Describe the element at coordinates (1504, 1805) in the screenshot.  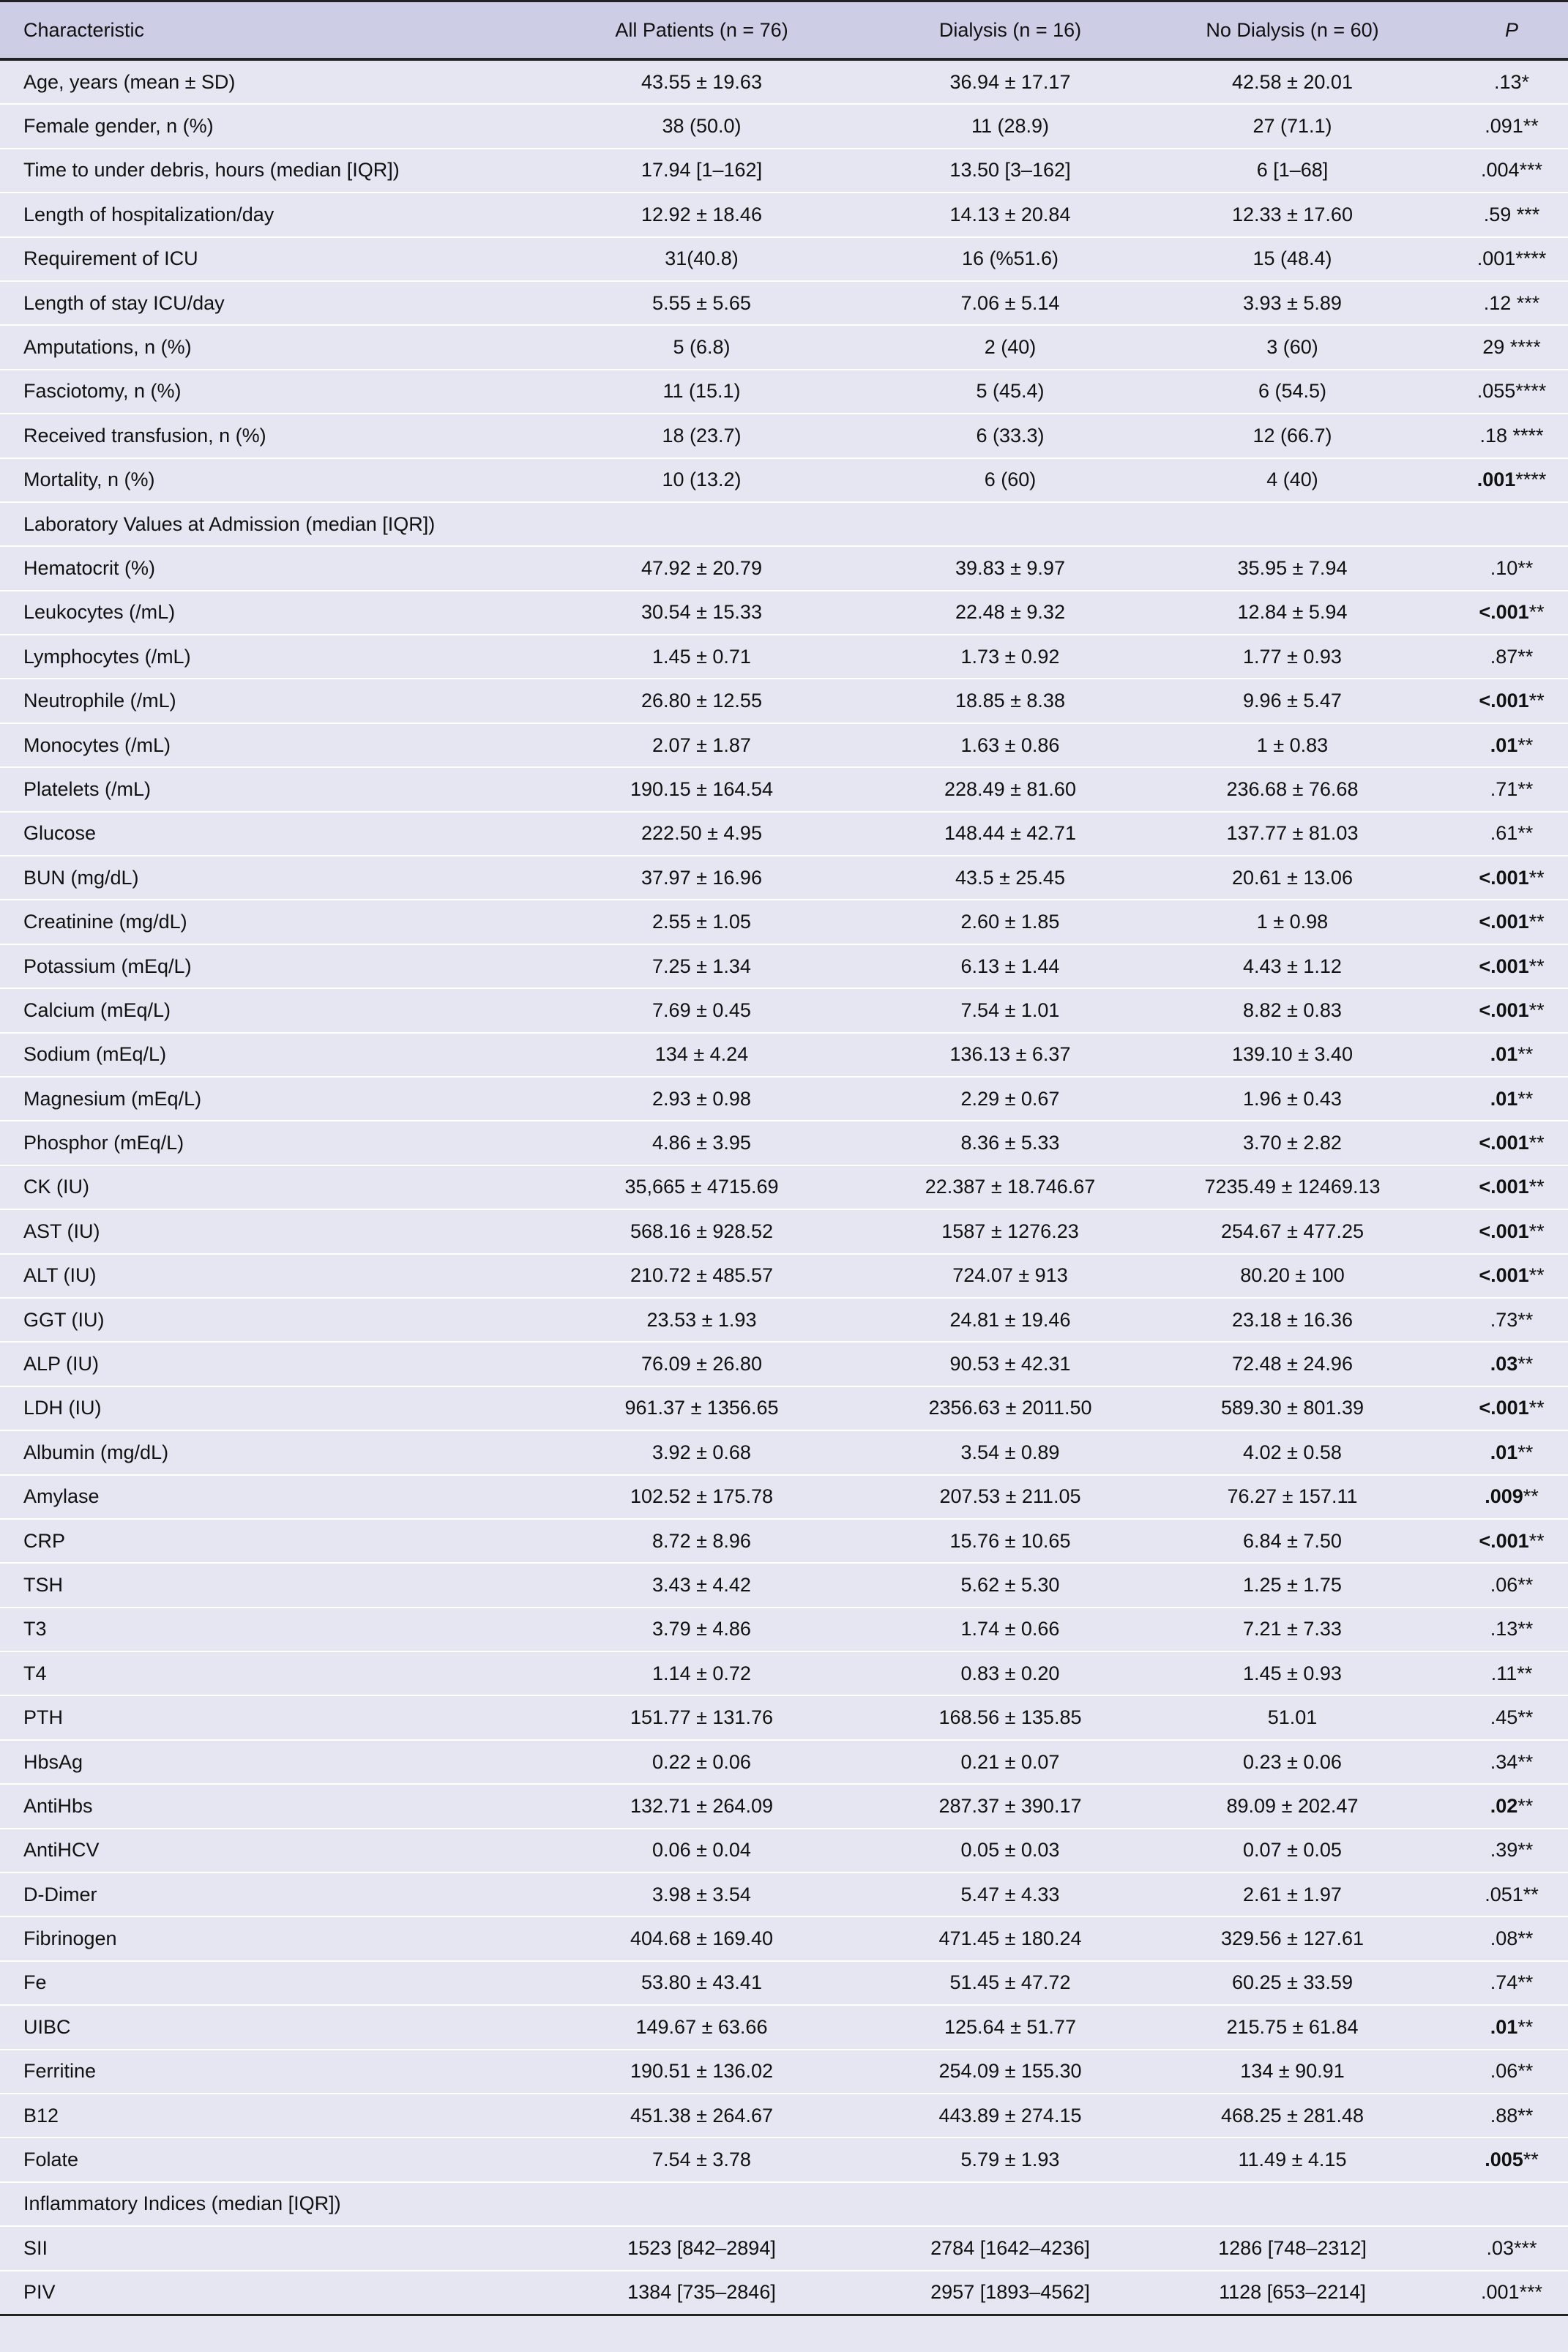
I see `p-value: .02` at that location.